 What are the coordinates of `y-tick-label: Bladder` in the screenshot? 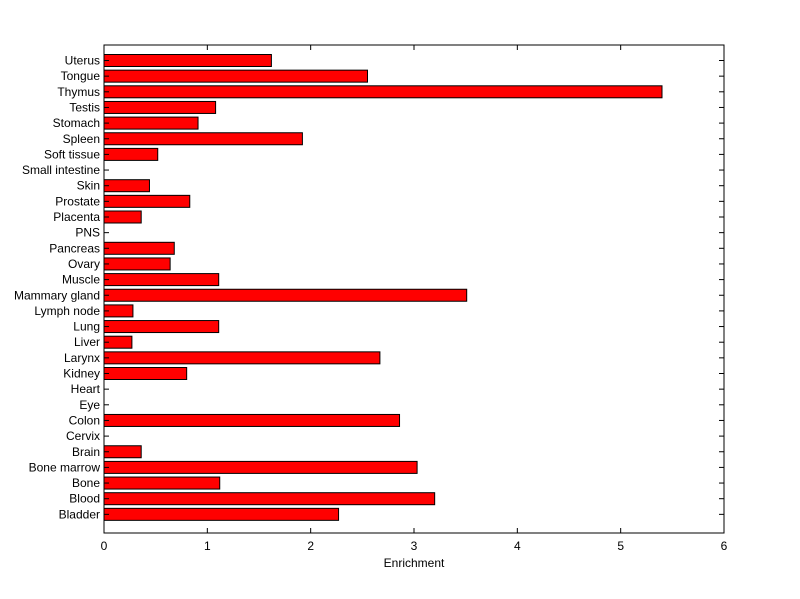 It's located at (79, 514).